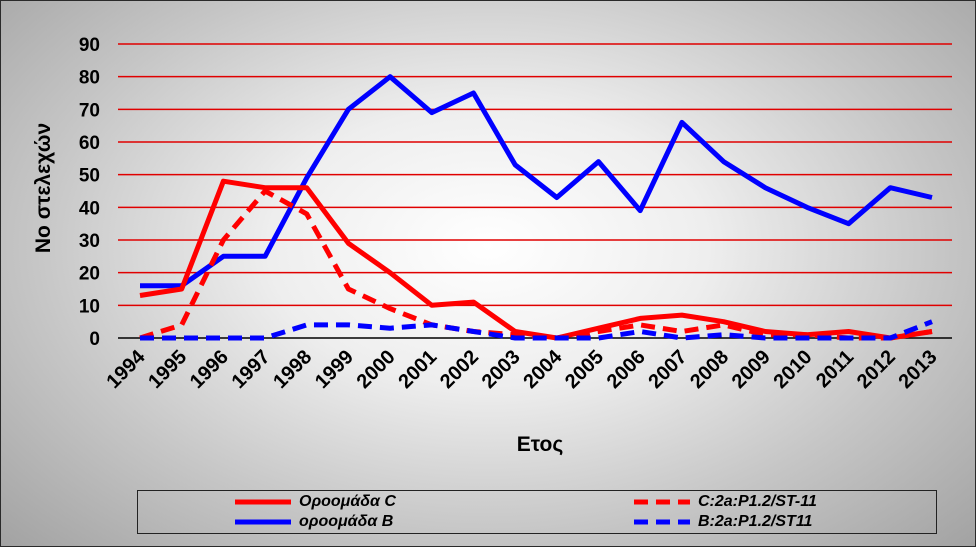 This screenshot has width=976, height=547. I want to click on legend-item-c-dashed: C:2a:P1.2/ST-11, so click(725, 502).